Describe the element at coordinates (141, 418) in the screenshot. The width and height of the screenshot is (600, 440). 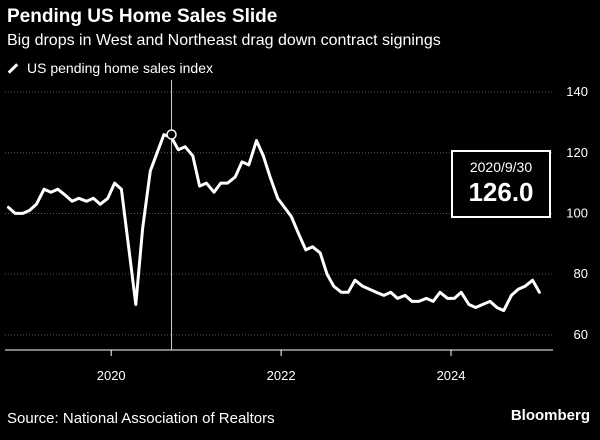
I see `source-note: Source: National Association of Realtors` at that location.